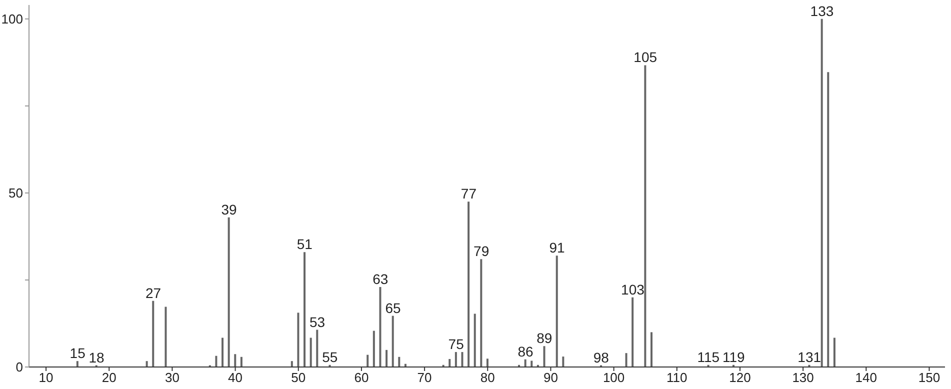  Describe the element at coordinates (646, 57) in the screenshot. I see `annotation: 105` at that location.